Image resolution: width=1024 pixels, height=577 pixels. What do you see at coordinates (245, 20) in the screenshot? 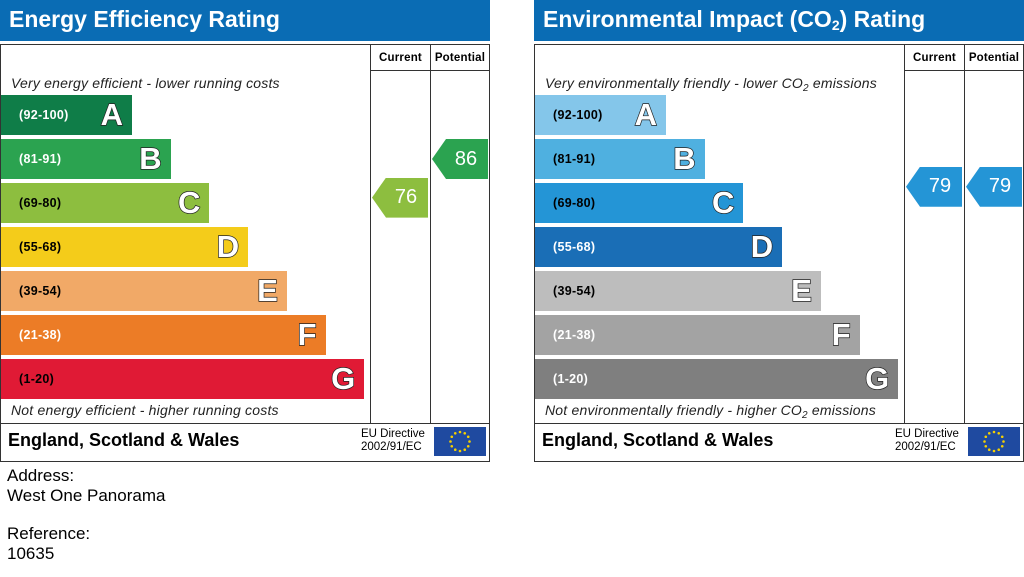
I see `energy-panel-title: Energy Efficiency Rating` at bounding box center [245, 20].